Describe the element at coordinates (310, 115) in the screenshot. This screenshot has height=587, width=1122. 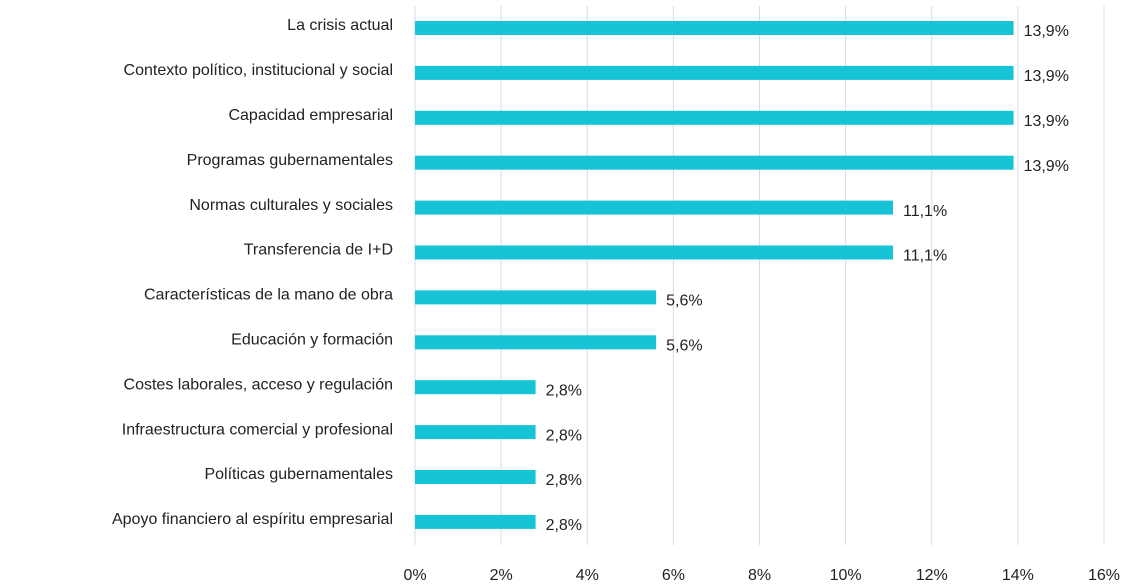
I see `y-tick-label: Capacidad empresarial` at that location.